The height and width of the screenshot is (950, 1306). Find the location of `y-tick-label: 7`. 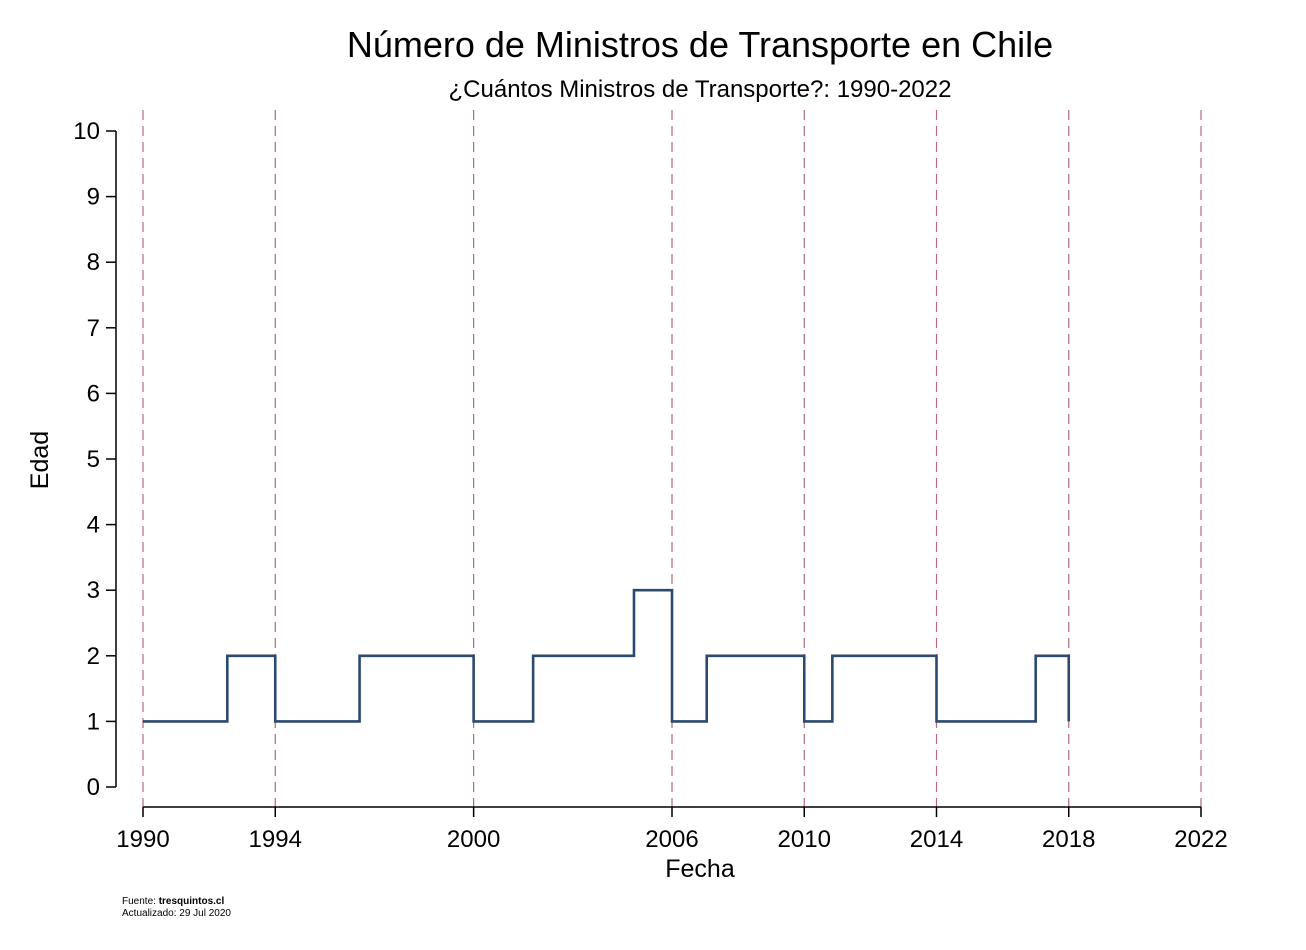

y-tick-label: 7 is located at coordinates (93, 328).